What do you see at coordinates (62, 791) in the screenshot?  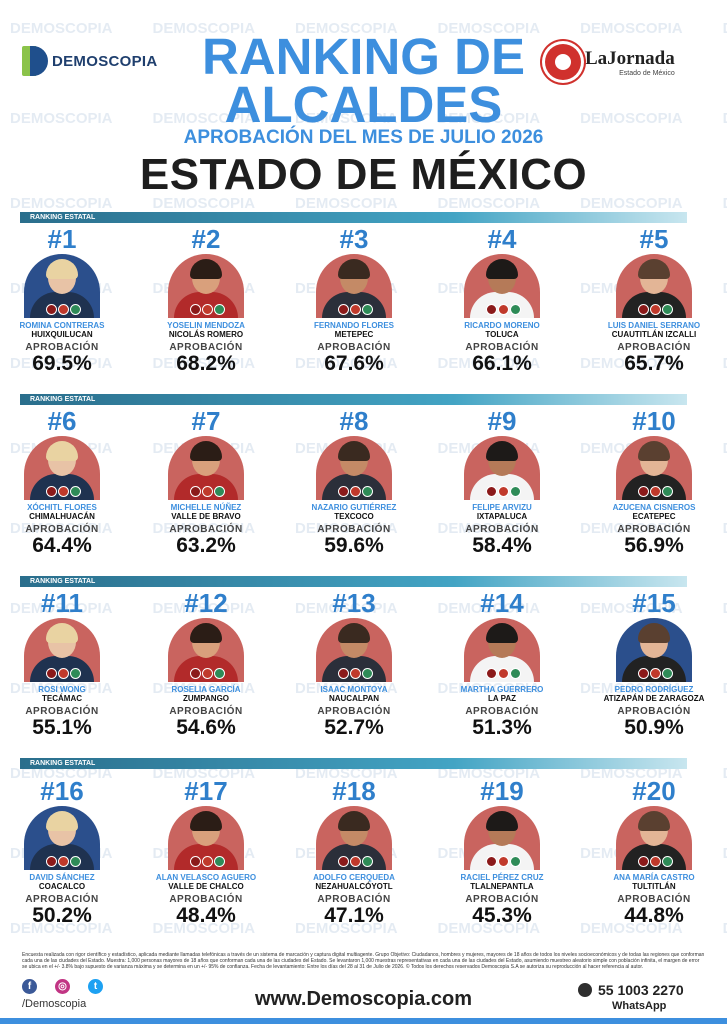 I see `rank-number: #16` at bounding box center [62, 791].